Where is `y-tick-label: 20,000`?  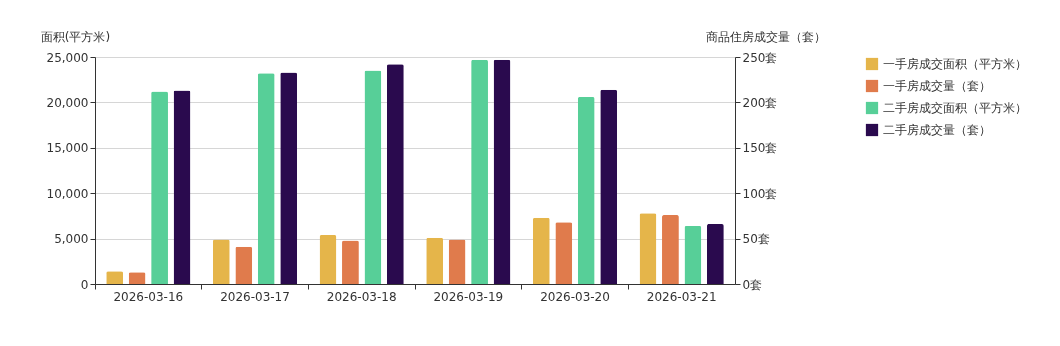
y-tick-label: 20,000 is located at coordinates (67, 102).